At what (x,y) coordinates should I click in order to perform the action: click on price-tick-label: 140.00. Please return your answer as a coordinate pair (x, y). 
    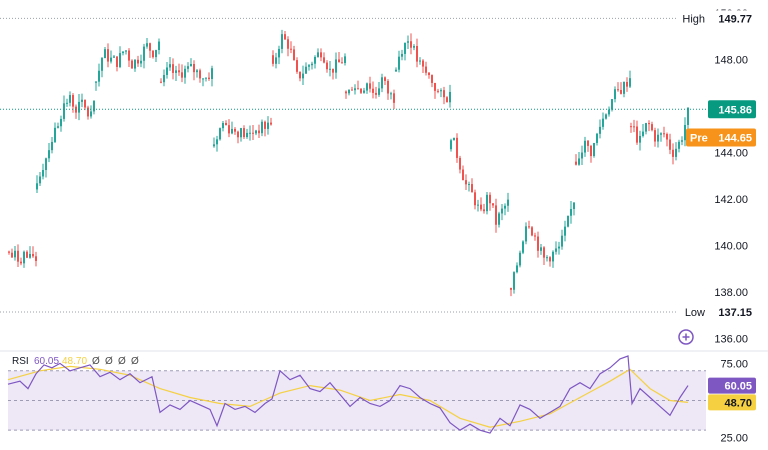
    Looking at the image, I should click on (731, 247).